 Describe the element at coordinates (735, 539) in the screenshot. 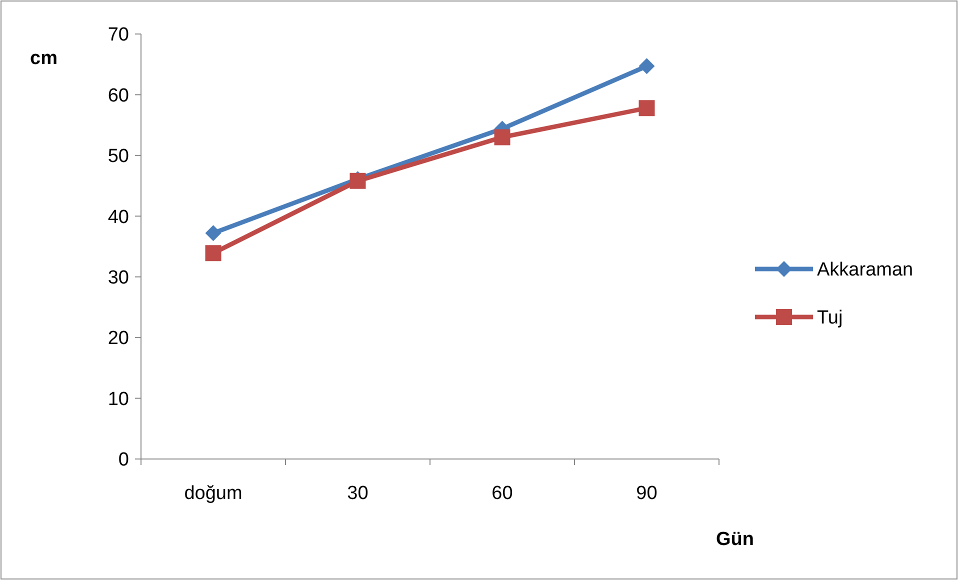

I see `x-axis-title: Gün` at that location.